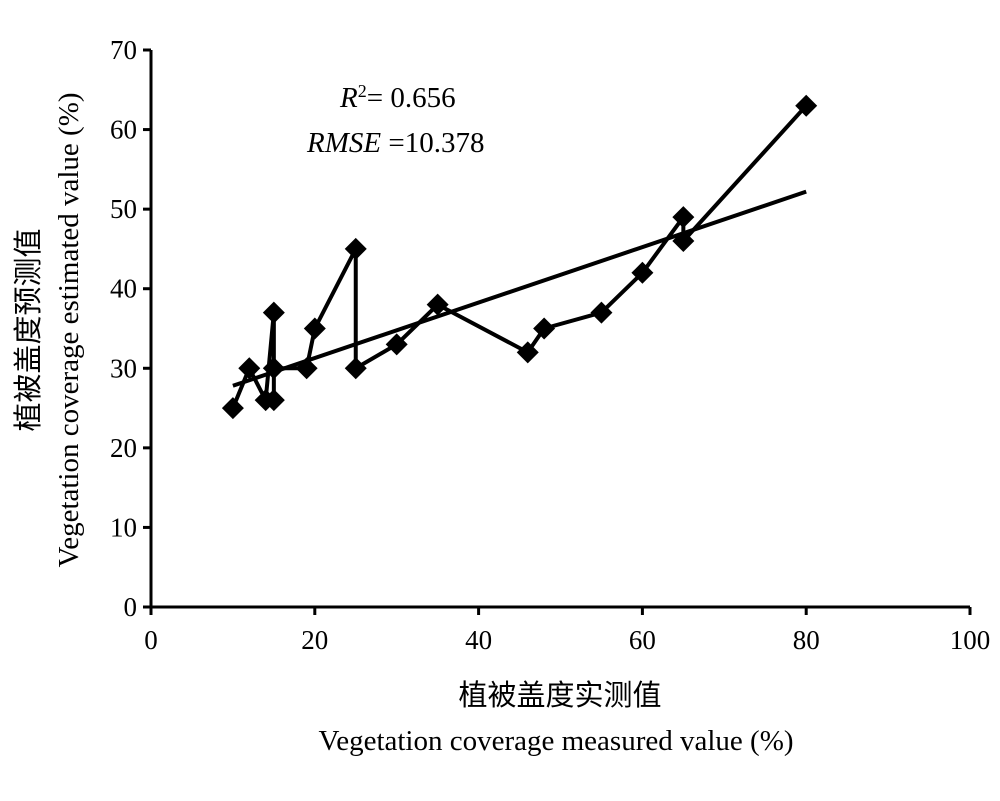 Image resolution: width=1000 pixels, height=801 pixels. Describe the element at coordinates (478, 640) in the screenshot. I see `x-tick-label: 40` at that location.